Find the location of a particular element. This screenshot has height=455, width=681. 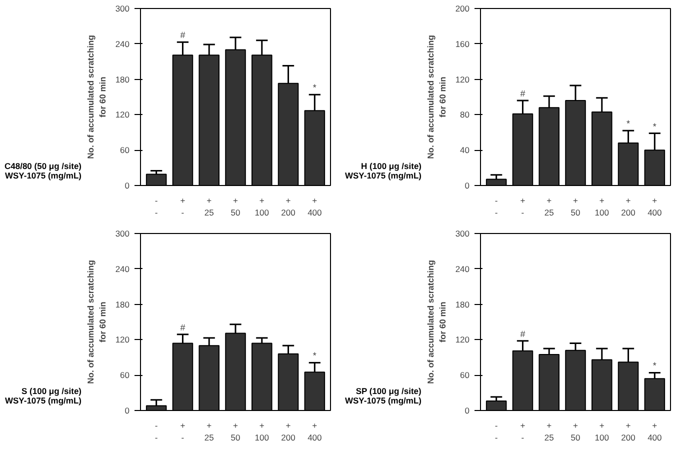

y-tick-label: 160 is located at coordinates (462, 43).